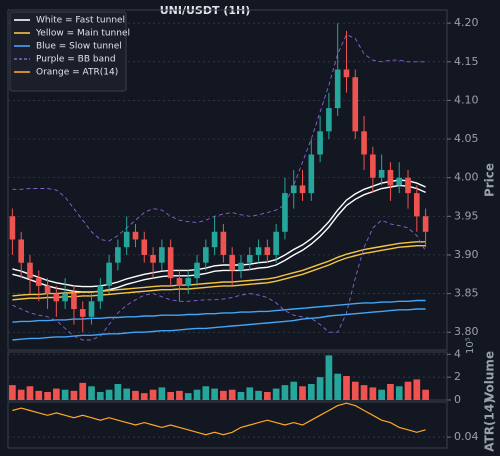 The height and width of the screenshot is (456, 500). Describe the element at coordinates (490, 424) in the screenshot. I see `y-axis-label: ATR(14)` at that location.